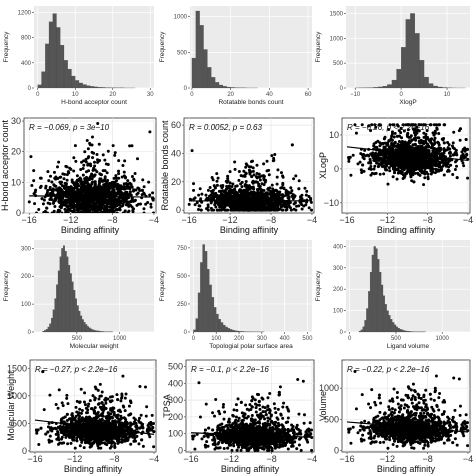 Image resolution: width=474 pixels, height=474 pixels. Describe the element at coordinates (6, 46) in the screenshot. I see `y-axis-title: Frequency` at that location.